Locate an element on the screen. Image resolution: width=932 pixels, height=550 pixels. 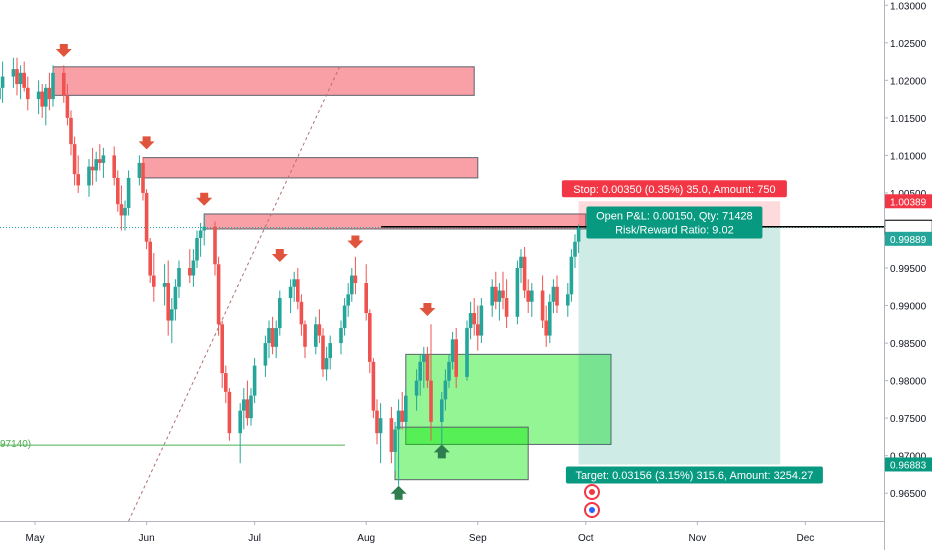
buy-arrow-icon is located at coordinates (441, 451).